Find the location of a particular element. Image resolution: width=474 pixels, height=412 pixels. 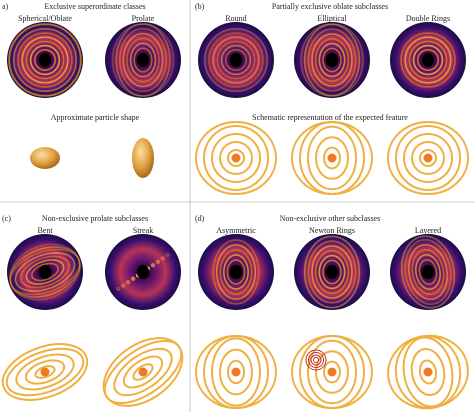

item-name: Double Rings is located at coordinates (428, 18).